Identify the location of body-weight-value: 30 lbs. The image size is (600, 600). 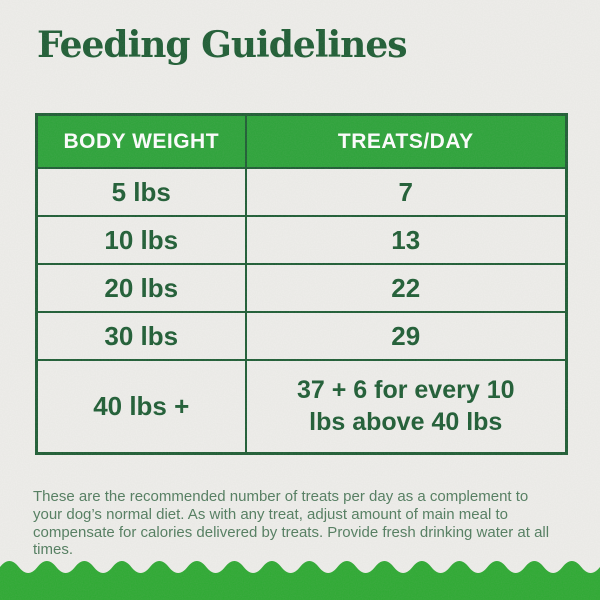
(141, 336).